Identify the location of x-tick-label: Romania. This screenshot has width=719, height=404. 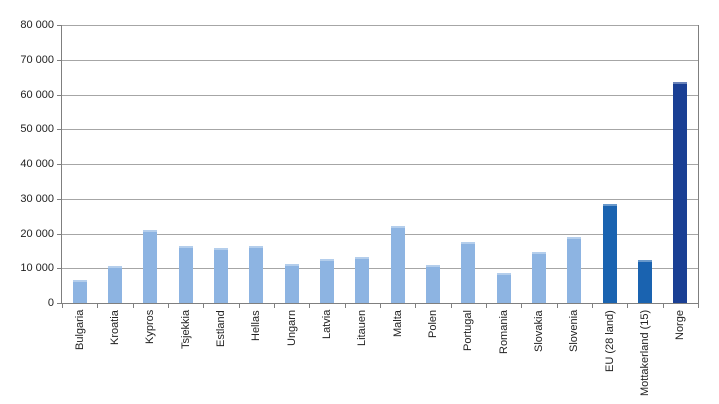
(504, 331).